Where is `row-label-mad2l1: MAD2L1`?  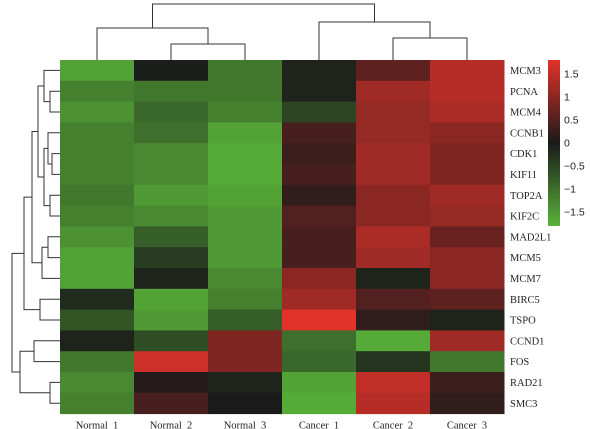
row-label-mad2l1: MAD2L1 is located at coordinates (530, 237).